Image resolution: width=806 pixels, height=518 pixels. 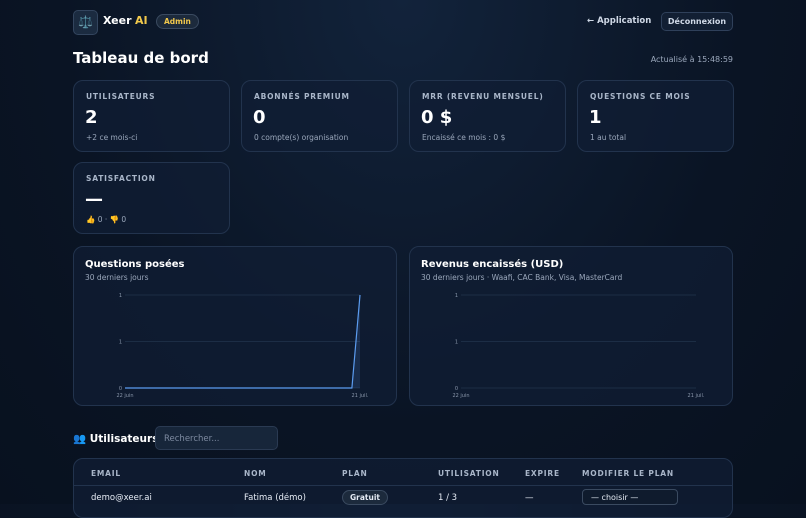 I want to click on column-header: NOM, so click(x=255, y=473).